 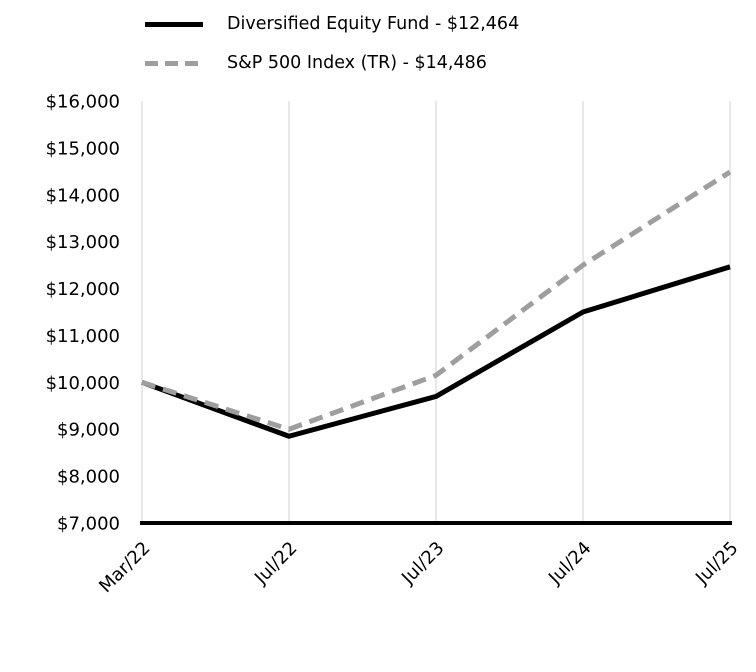 What do you see at coordinates (275, 563) in the screenshot?
I see `x-tick-label: Jul/22` at bounding box center [275, 563].